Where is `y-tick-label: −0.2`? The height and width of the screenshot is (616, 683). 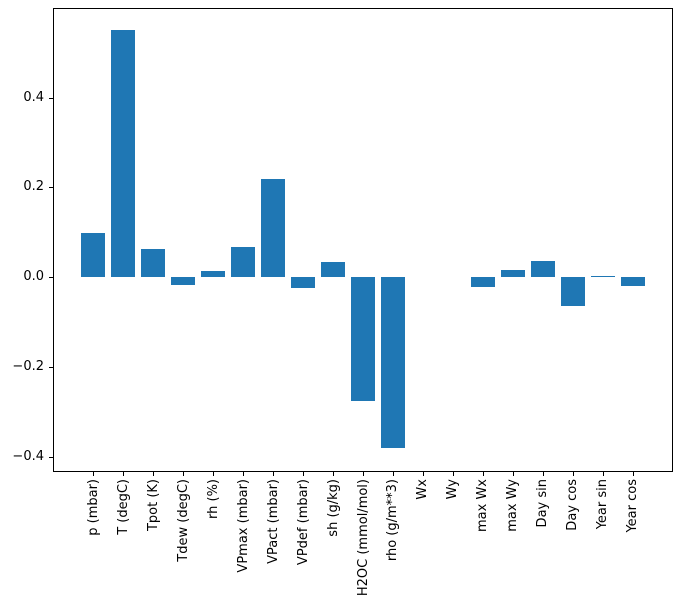
y-tick-label: −0.2 is located at coordinates (28, 366).